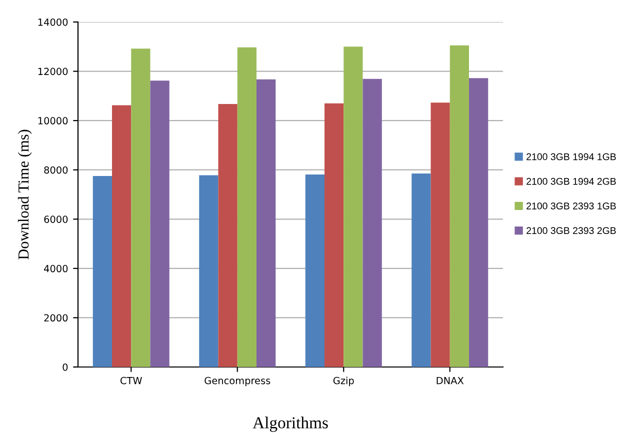 This screenshot has height=434, width=642. Describe the element at coordinates (53, 22) in the screenshot. I see `y-tick-label: 14000` at that location.